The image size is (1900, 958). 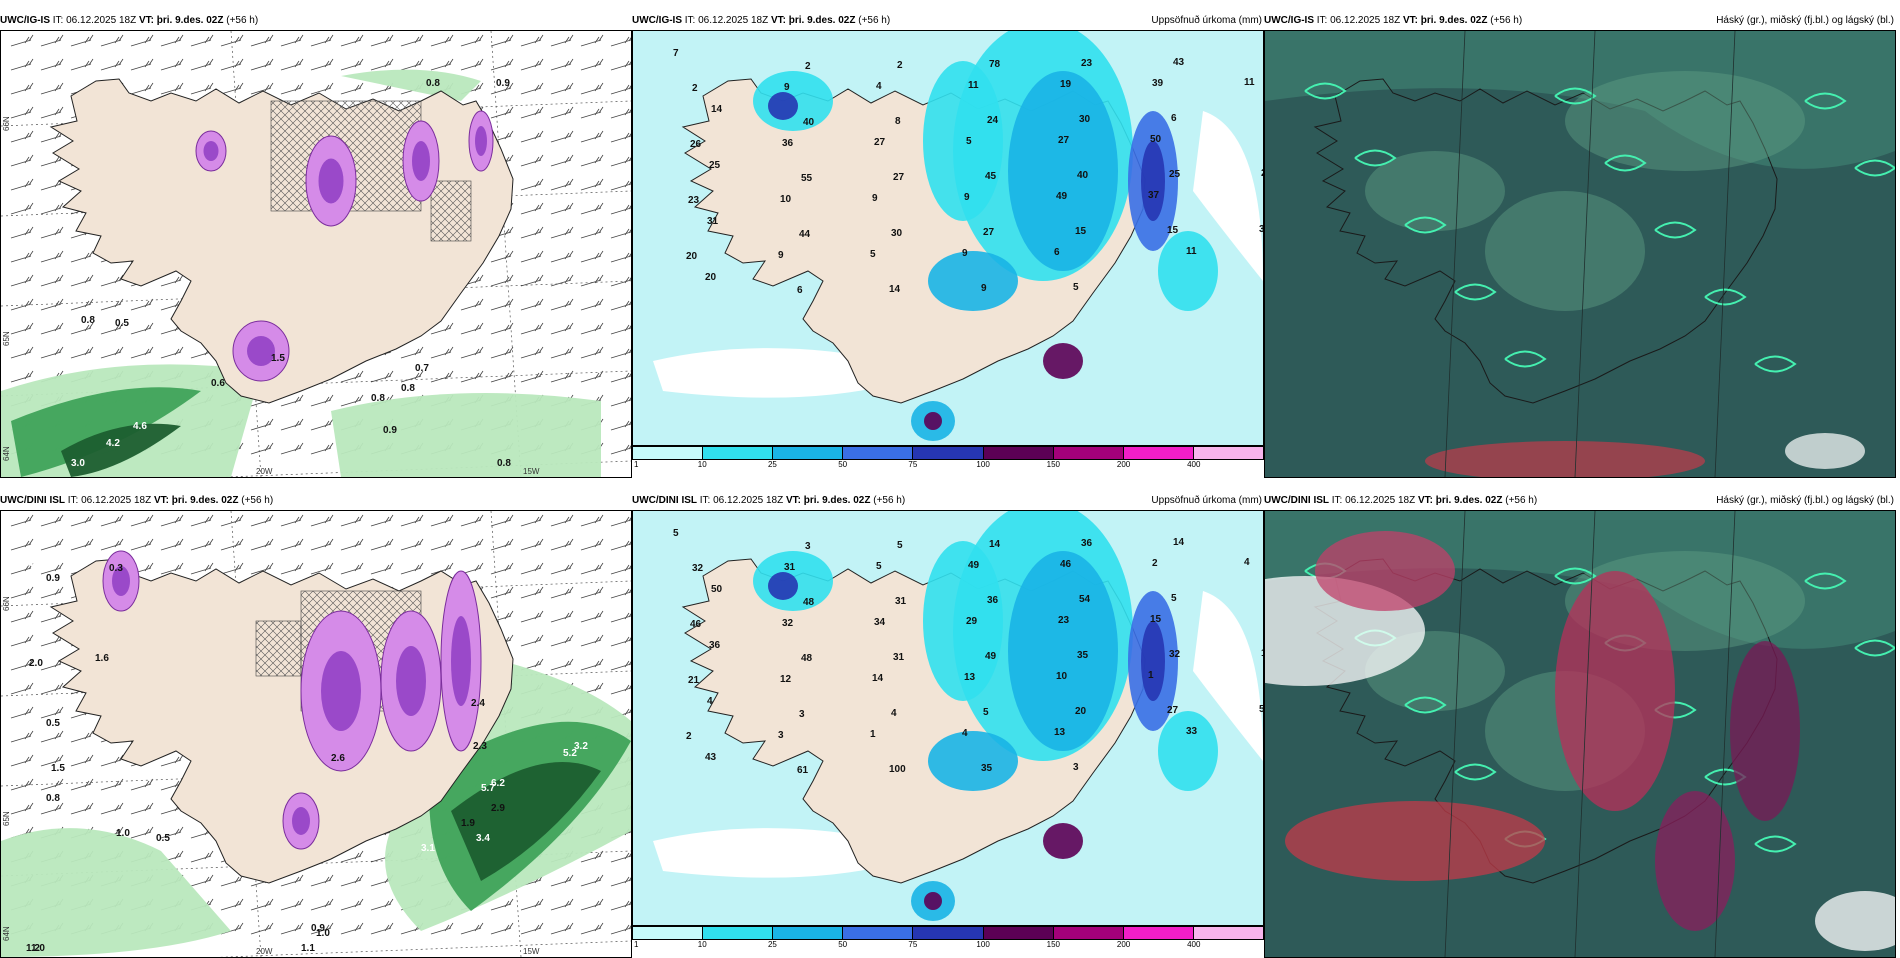 What do you see at coordinates (1262, 173) in the screenshot?
I see `precip-label: 28` at bounding box center [1262, 173].